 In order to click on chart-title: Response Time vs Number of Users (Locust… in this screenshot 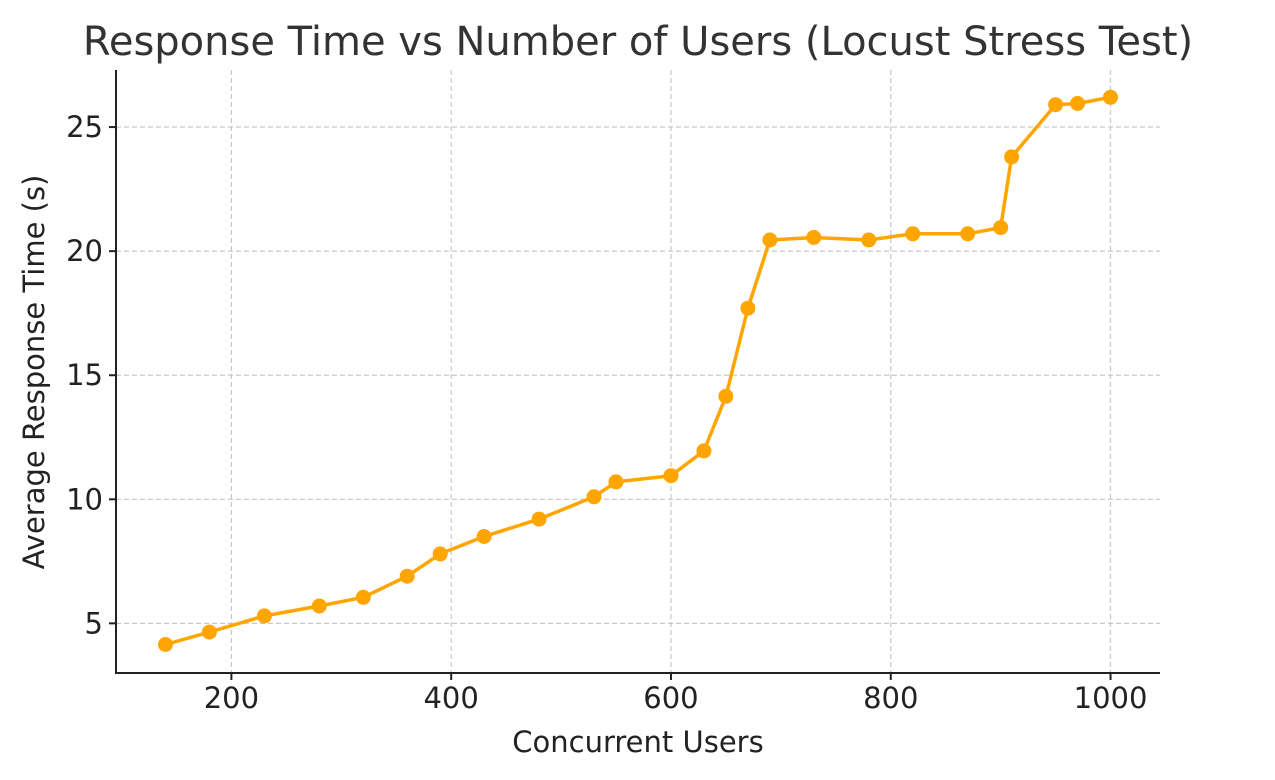, I will do `click(638, 42)`.